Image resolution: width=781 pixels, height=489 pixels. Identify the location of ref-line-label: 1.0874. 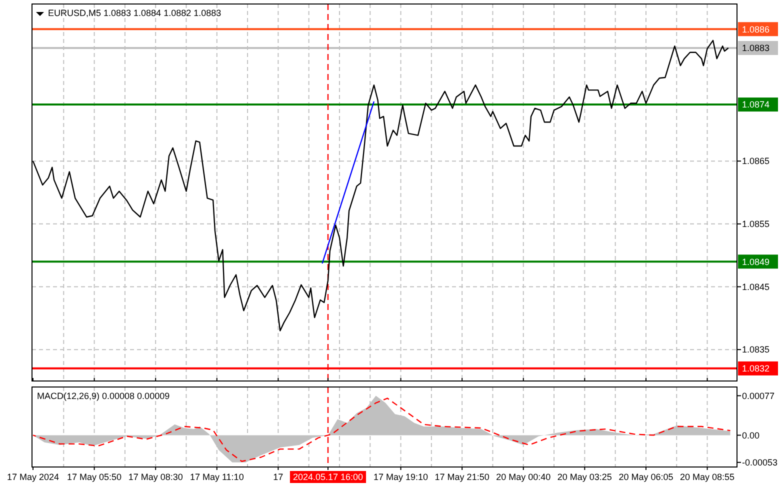
(756, 105).